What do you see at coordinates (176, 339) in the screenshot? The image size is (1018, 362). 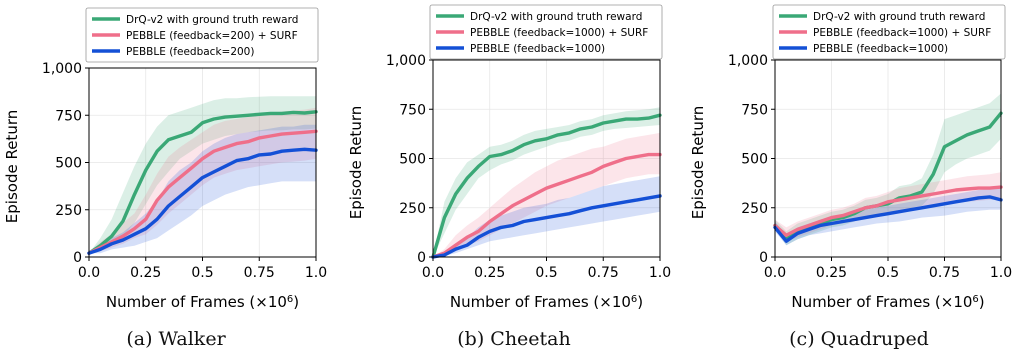 I see `caption-walker: (a) Walker` at bounding box center [176, 339].